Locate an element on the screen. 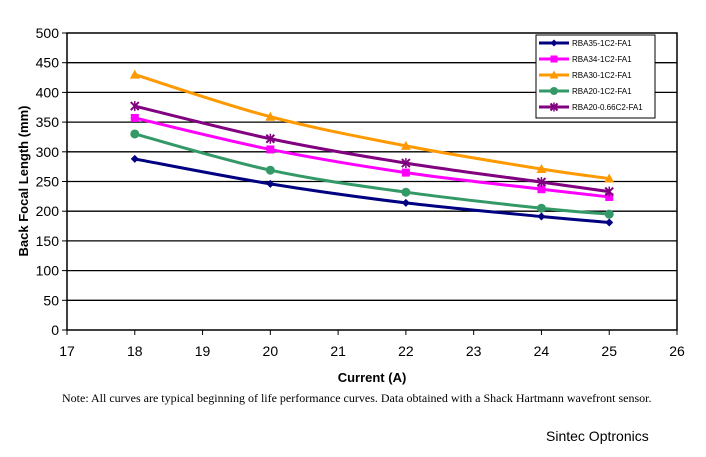  y-tick-label-250: 250 is located at coordinates (48, 182).